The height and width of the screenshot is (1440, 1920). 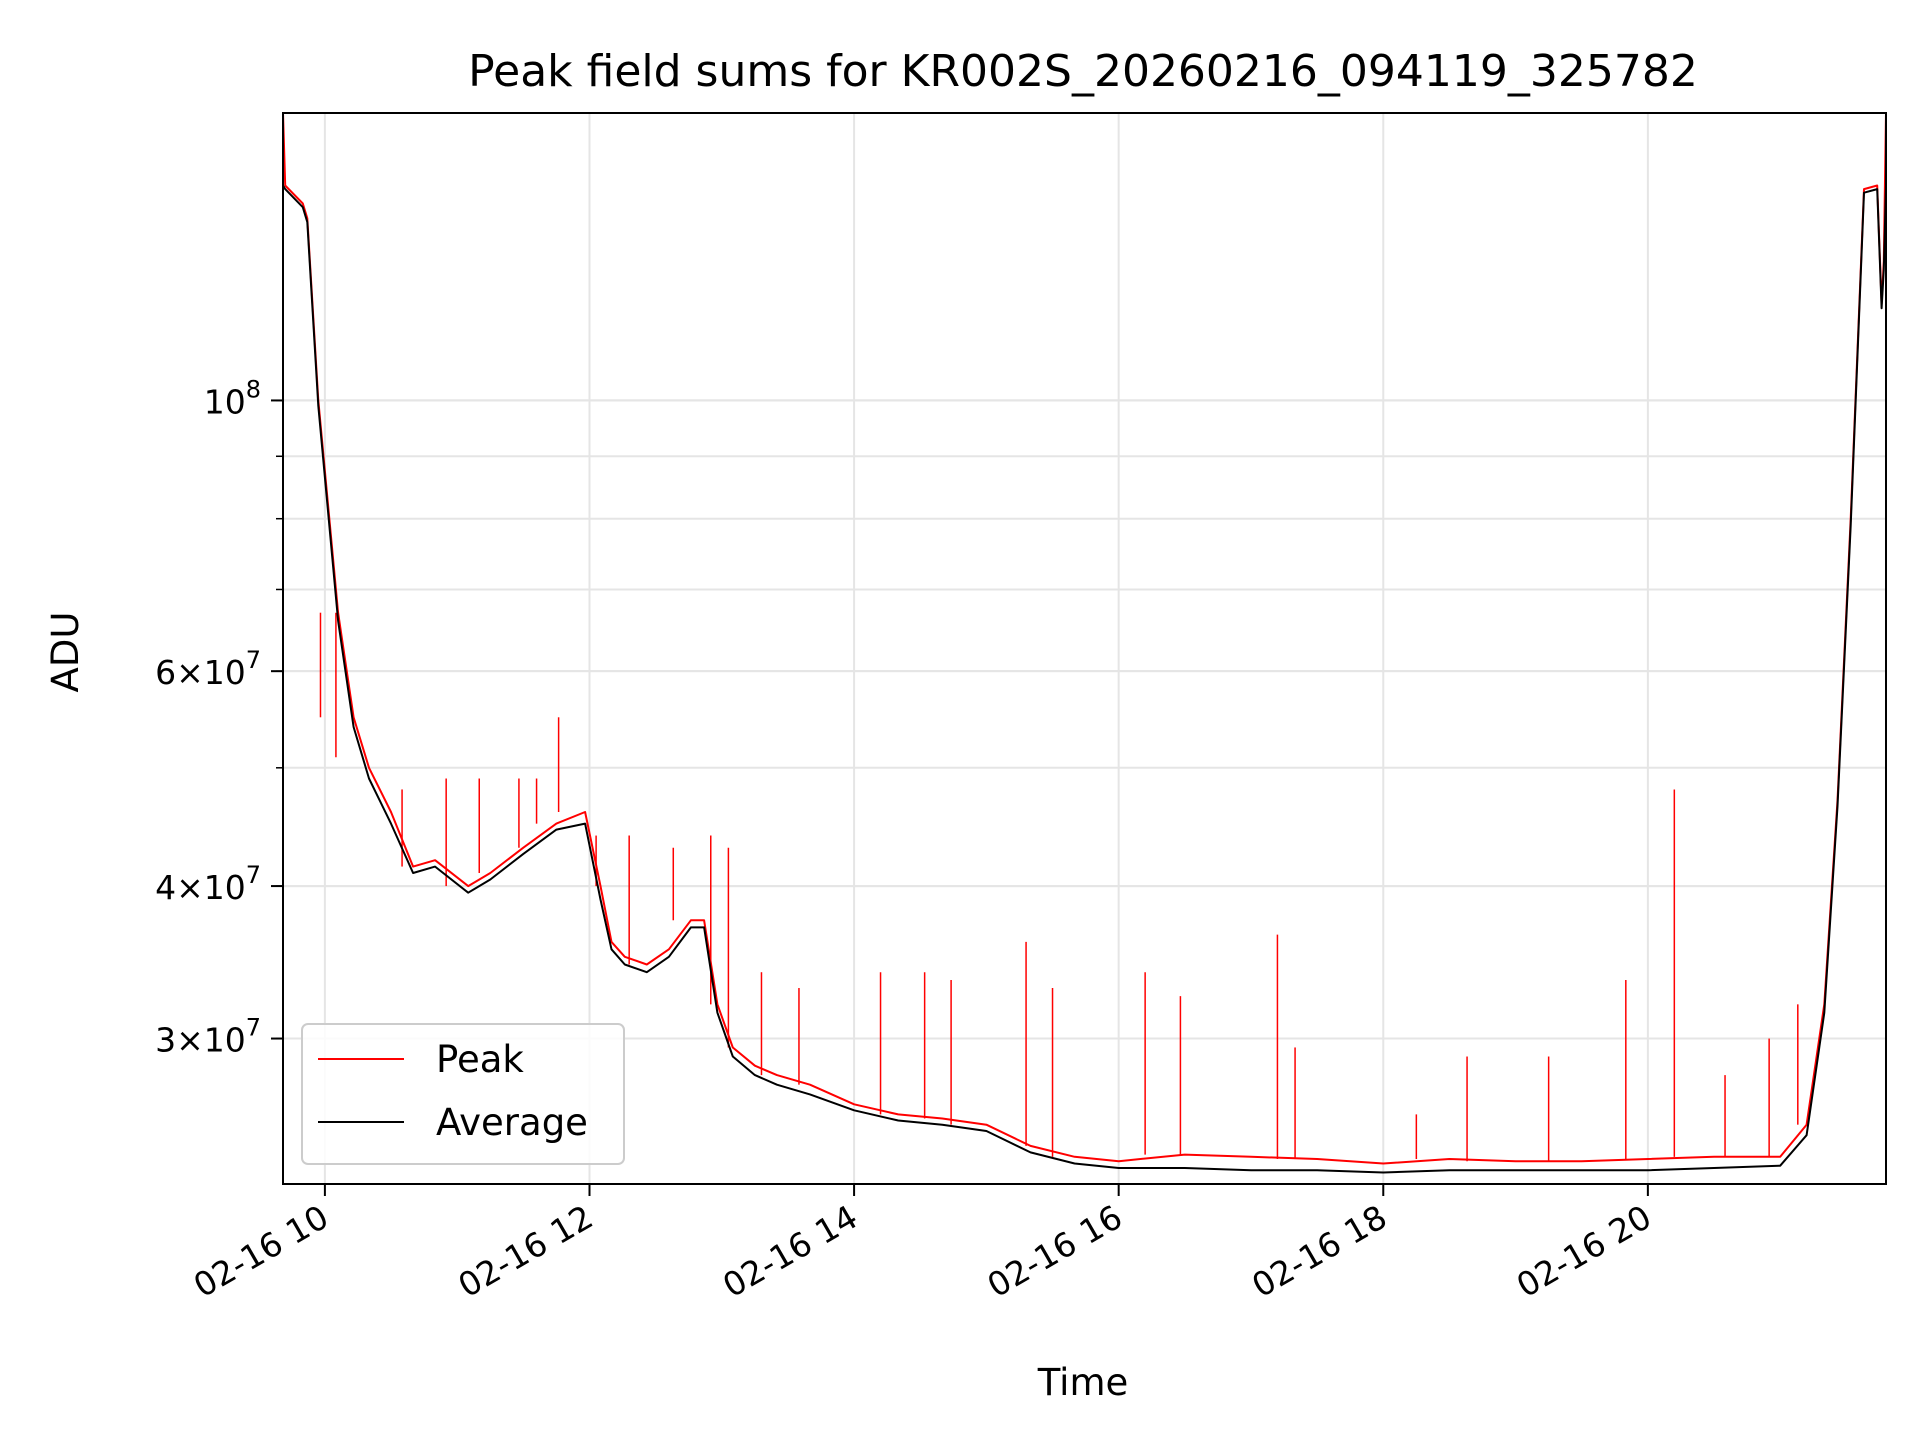 I want to click on y-tick-label: 3×107, so click(x=208, y=1037).